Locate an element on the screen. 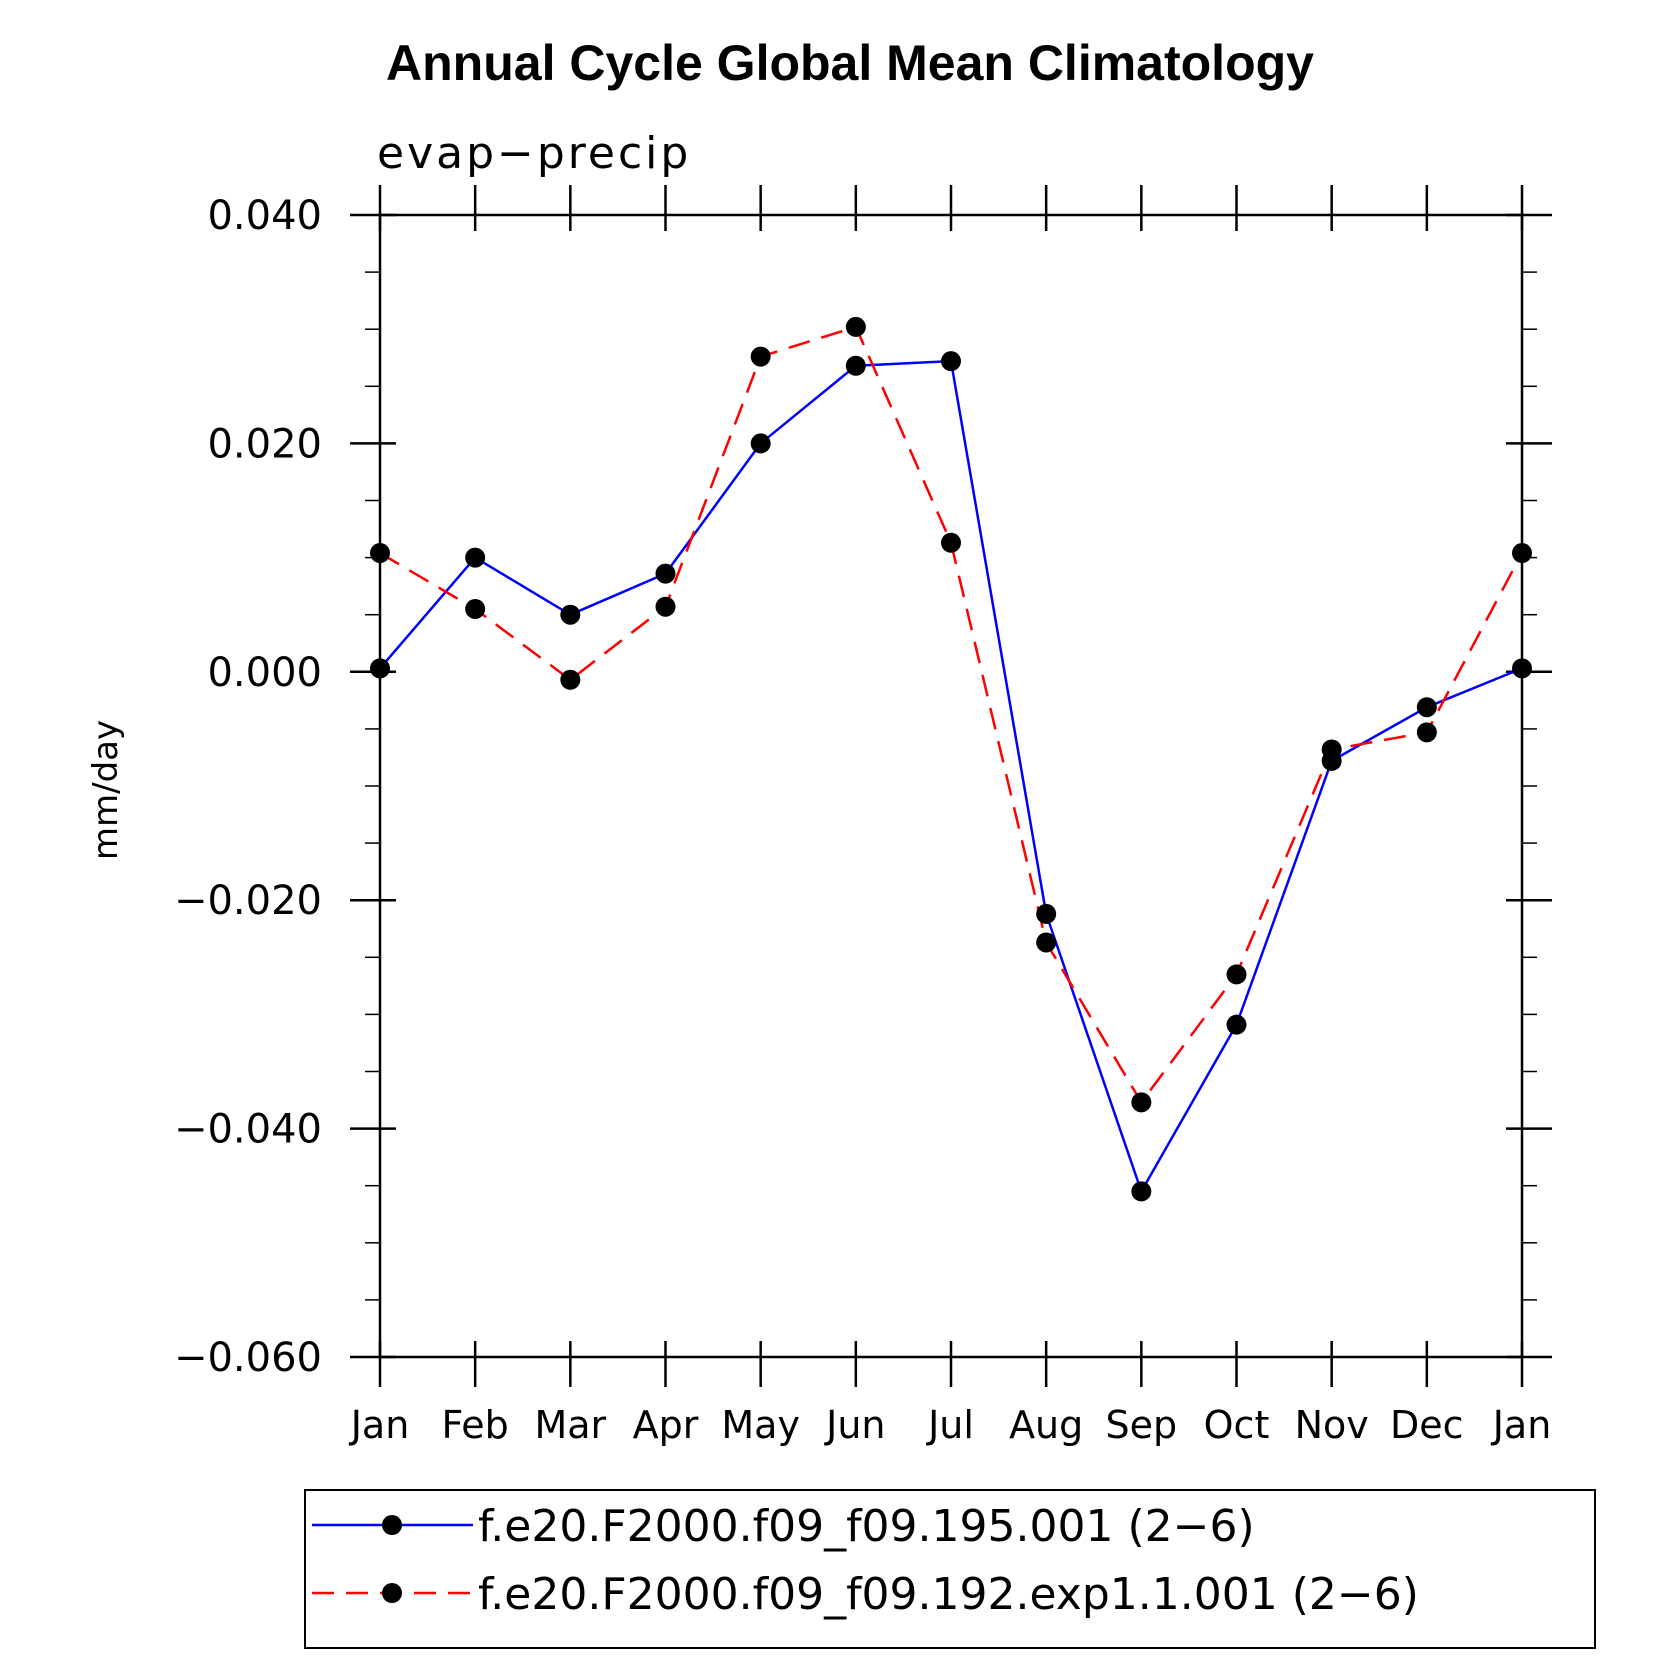 The image size is (1663, 1663). x-tick-label: Nov is located at coordinates (1332, 1425).